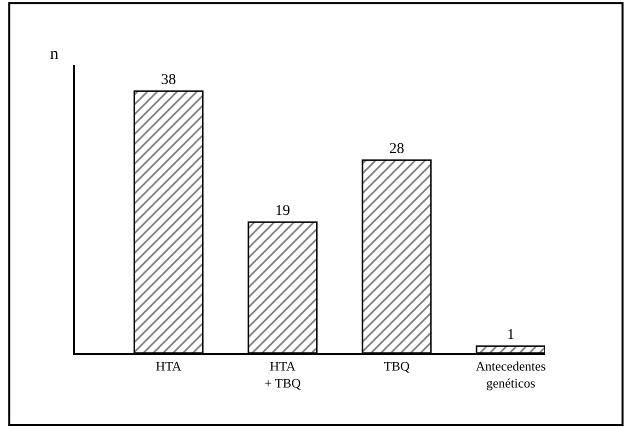 Image resolution: width=628 pixels, height=427 pixels. What do you see at coordinates (511, 374) in the screenshot?
I see `x-tick-label: Antecedentes genéticos` at bounding box center [511, 374].